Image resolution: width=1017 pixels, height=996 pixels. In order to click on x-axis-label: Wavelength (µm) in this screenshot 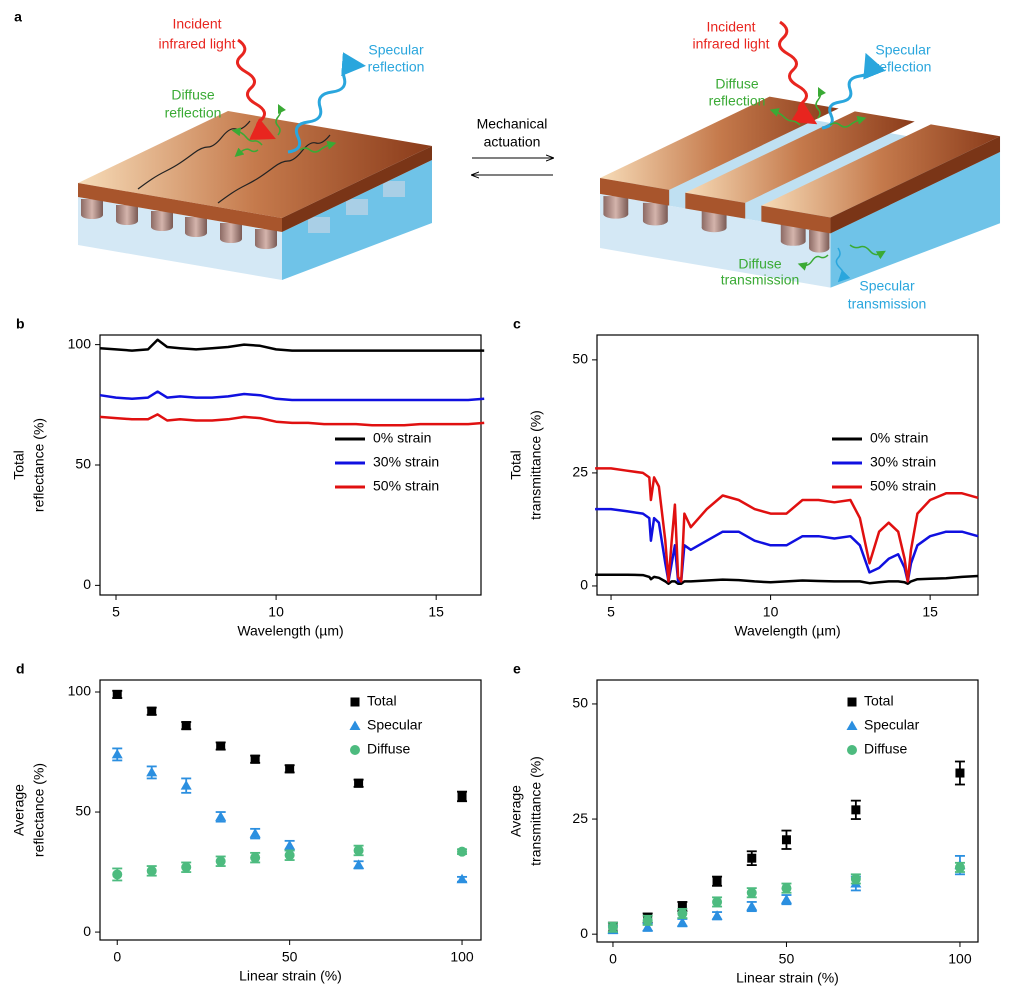, I will do `click(787, 631)`.